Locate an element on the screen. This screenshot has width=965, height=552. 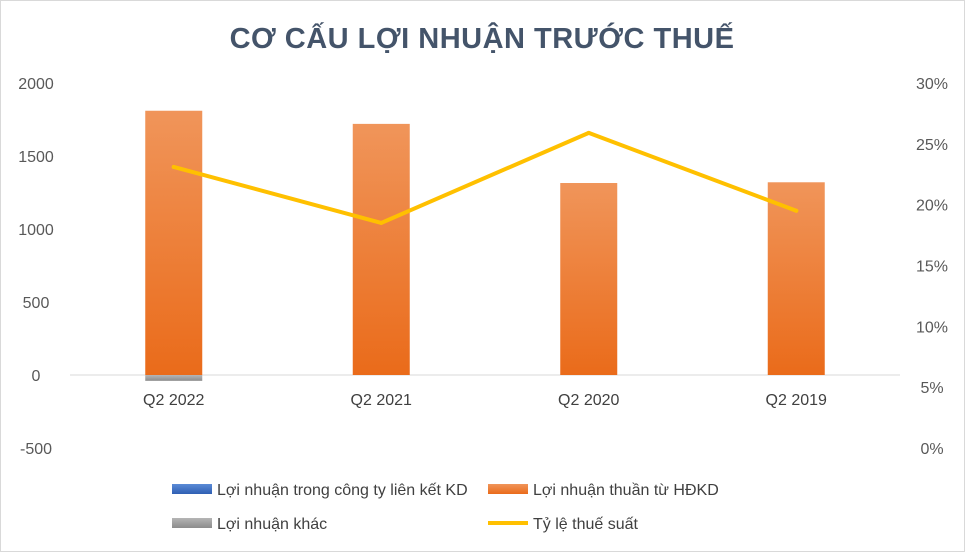
y-left-tick-label: 0 is located at coordinates (36, 376).